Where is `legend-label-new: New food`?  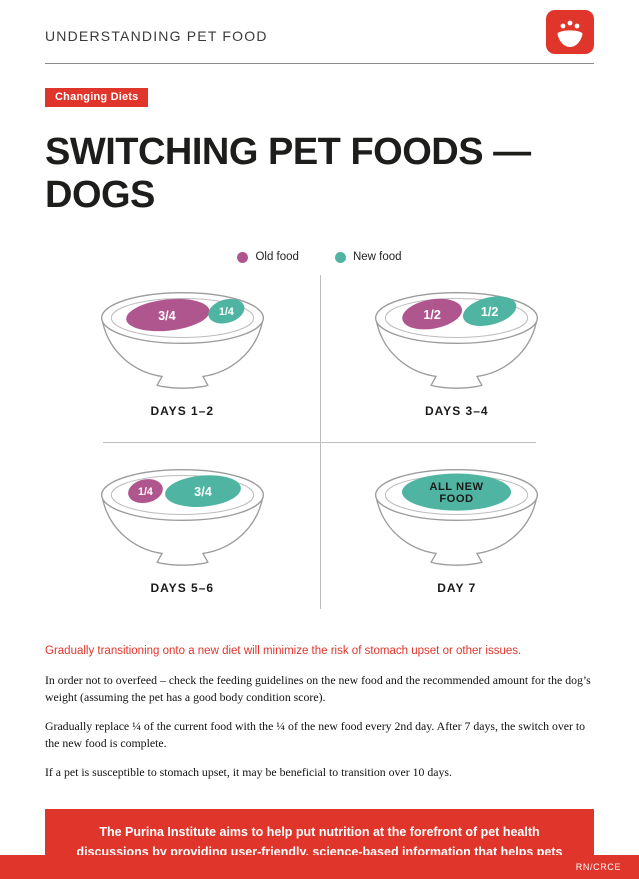 legend-label-new: New food is located at coordinates (377, 257).